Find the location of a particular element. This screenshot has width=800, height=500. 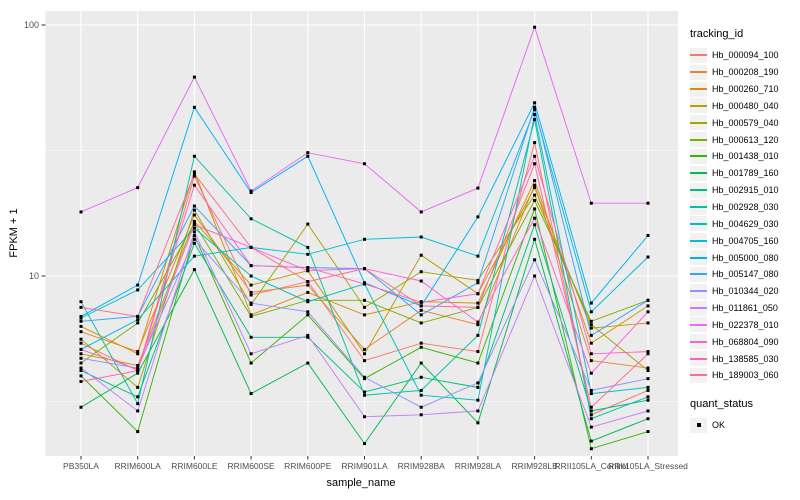

legend-item-label: Hb_002915_010 is located at coordinates (745, 190).